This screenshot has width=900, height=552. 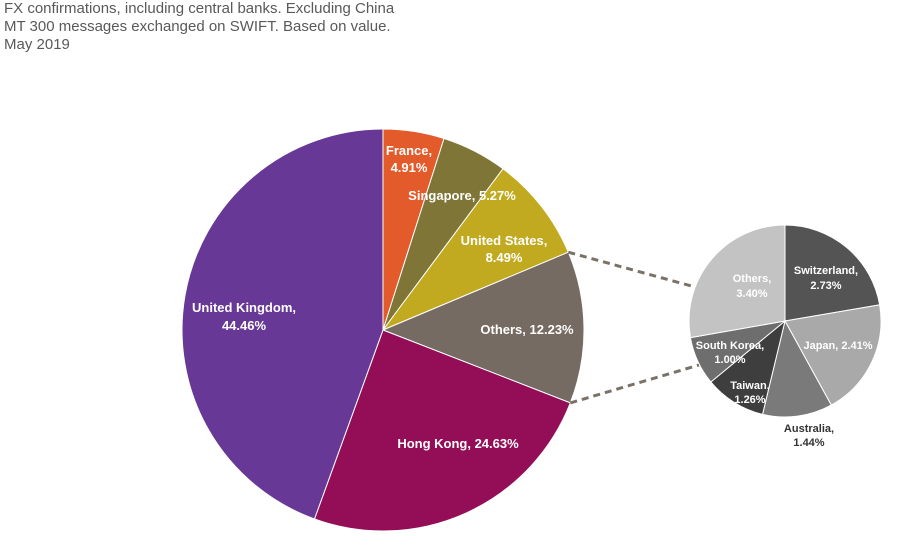 I want to click on connector-line-bottom, so click(x=634, y=384).